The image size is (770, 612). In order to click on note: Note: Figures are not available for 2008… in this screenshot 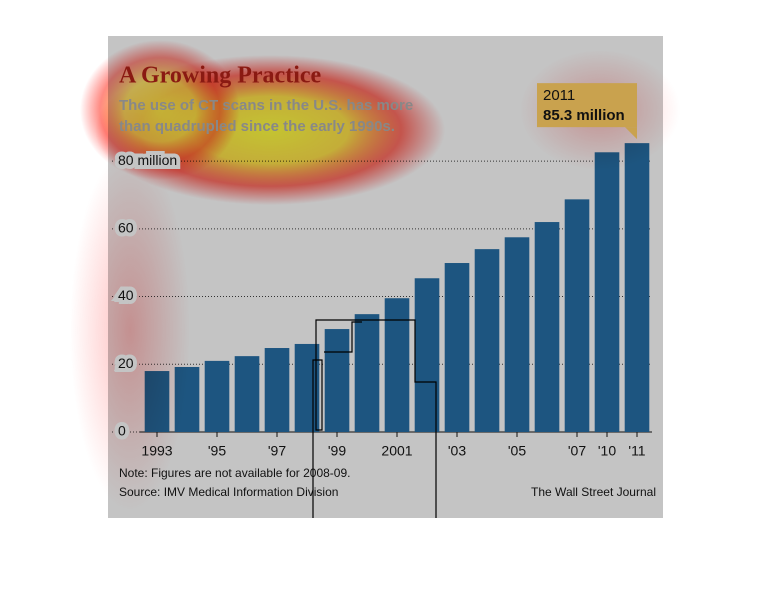, I will do `click(234, 473)`.